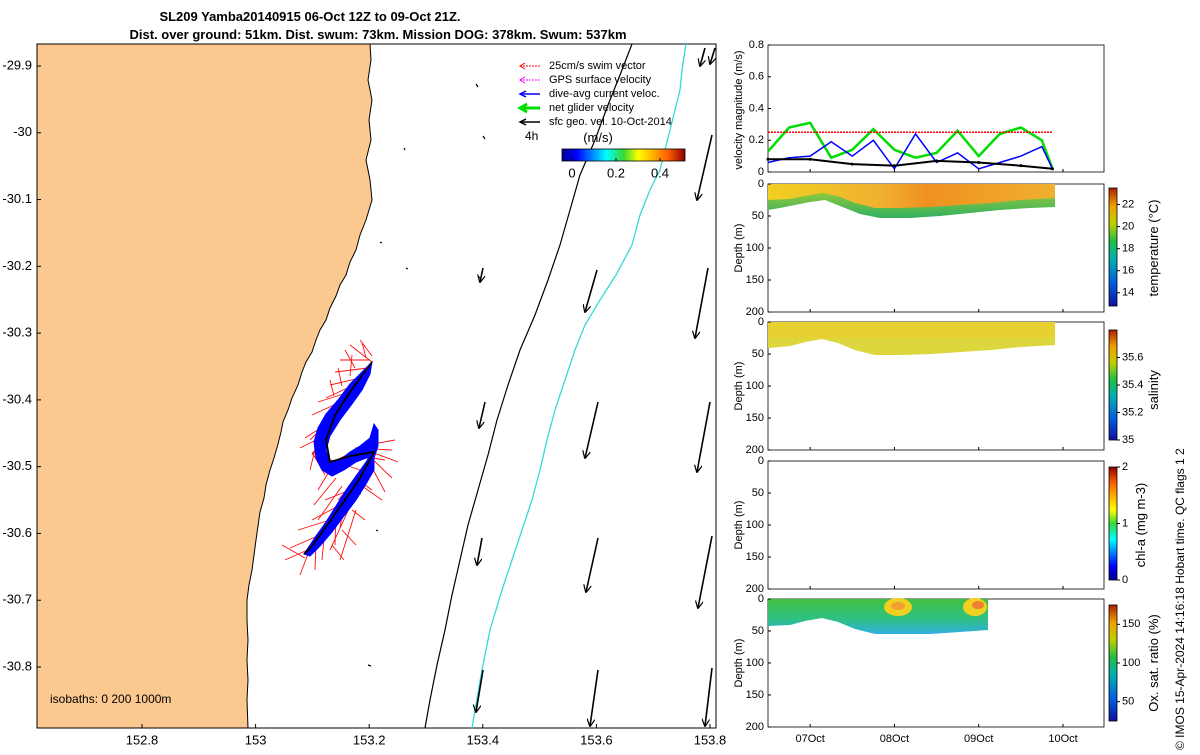 The image size is (1200, 755). Describe the element at coordinates (1113, 247) in the screenshot. I see `temperature-colorbar` at that location.